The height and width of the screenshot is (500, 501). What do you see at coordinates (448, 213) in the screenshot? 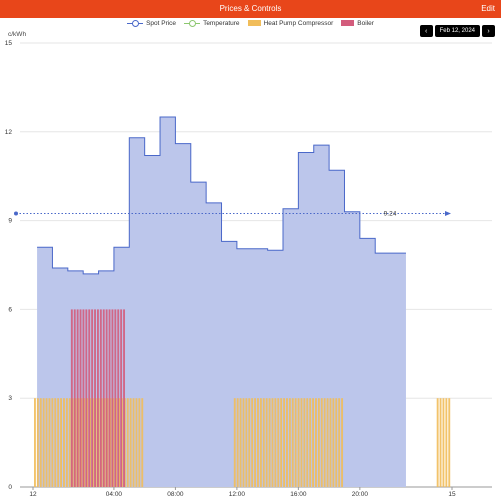
I see `average-arrow-icon` at bounding box center [448, 213].